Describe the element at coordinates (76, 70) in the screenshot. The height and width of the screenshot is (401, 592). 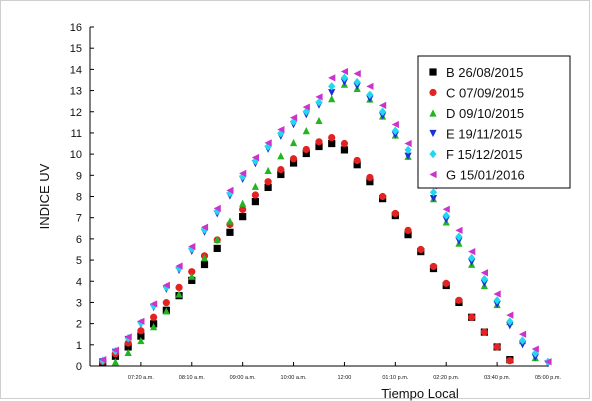
I see `y-tick-label: 14` at that location.